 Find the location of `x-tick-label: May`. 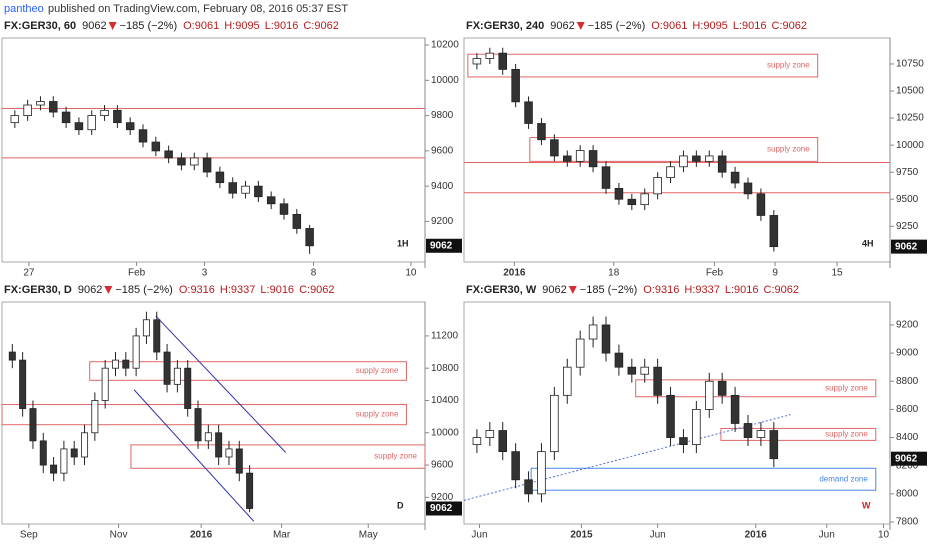

x-tick-label: May is located at coordinates (368, 535).